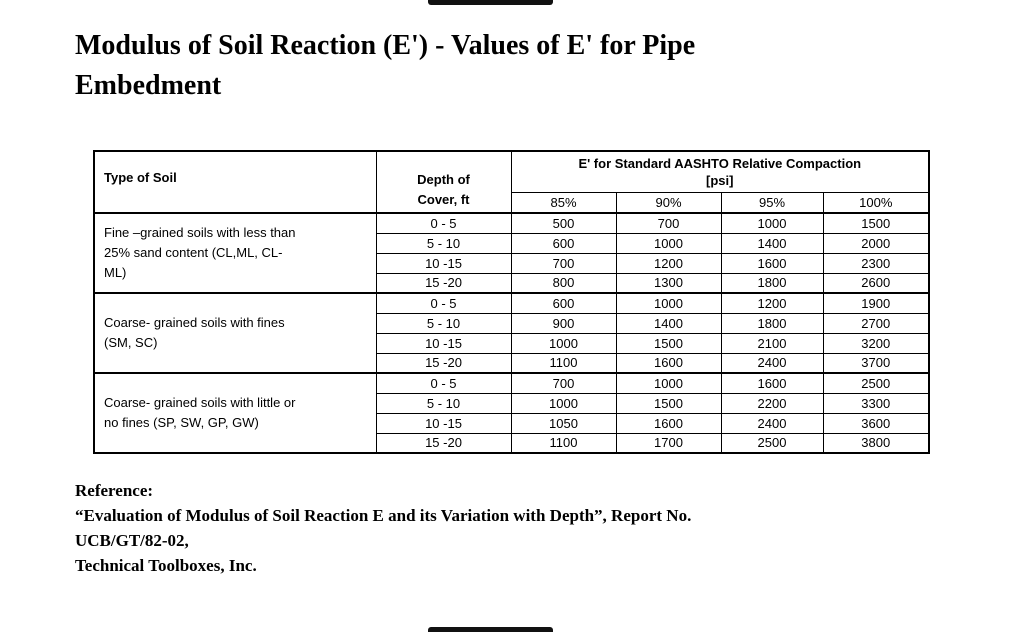  I want to click on column-header-depth-of-cover: Depth of Cover, ft, so click(443, 182).